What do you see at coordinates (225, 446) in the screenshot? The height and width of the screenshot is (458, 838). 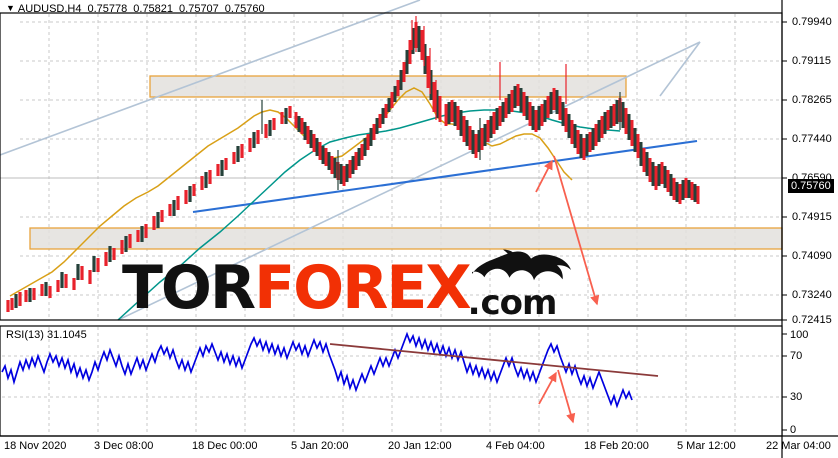 I see `time-label-2: 18 Dec 00:00` at bounding box center [225, 446].